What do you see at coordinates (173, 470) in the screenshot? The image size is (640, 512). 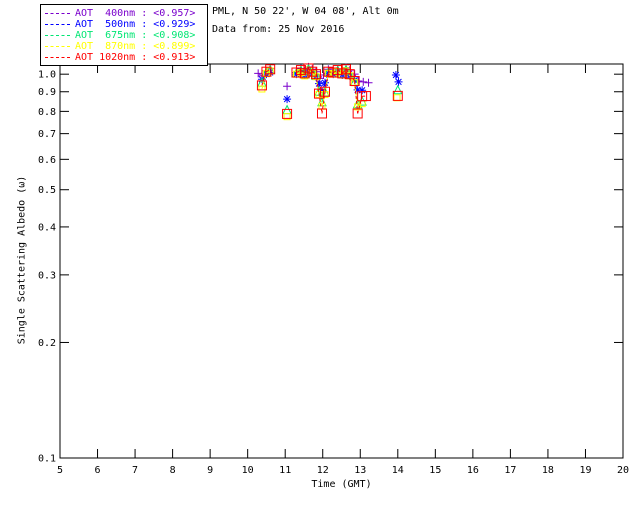 I see `x-tick-label: 8` at bounding box center [173, 470].